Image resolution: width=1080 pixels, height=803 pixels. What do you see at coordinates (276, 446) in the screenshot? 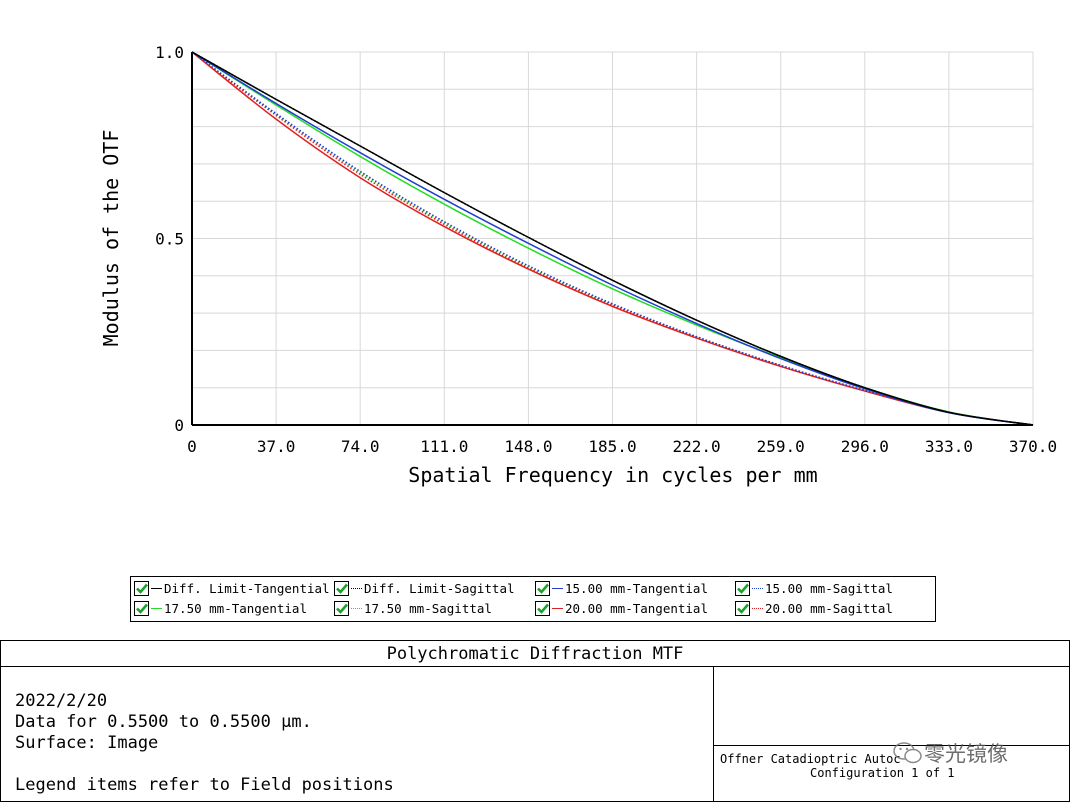
I see `x-tick-label: 37.0` at bounding box center [276, 446].